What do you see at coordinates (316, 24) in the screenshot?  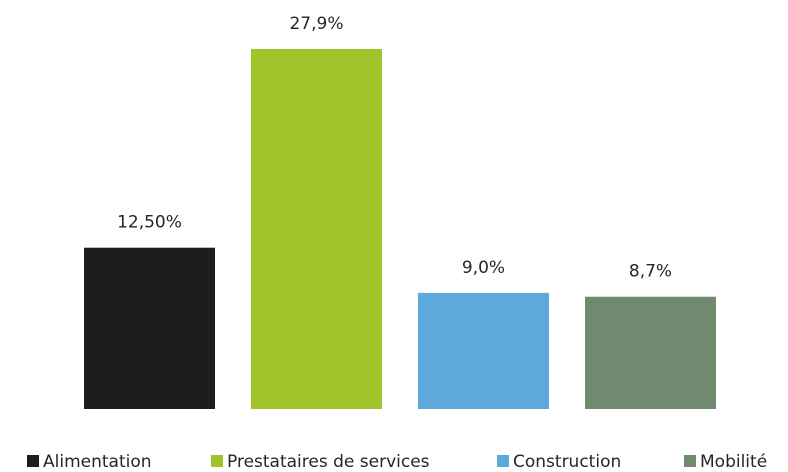 I see `value-label: 27,9%` at bounding box center [316, 24].